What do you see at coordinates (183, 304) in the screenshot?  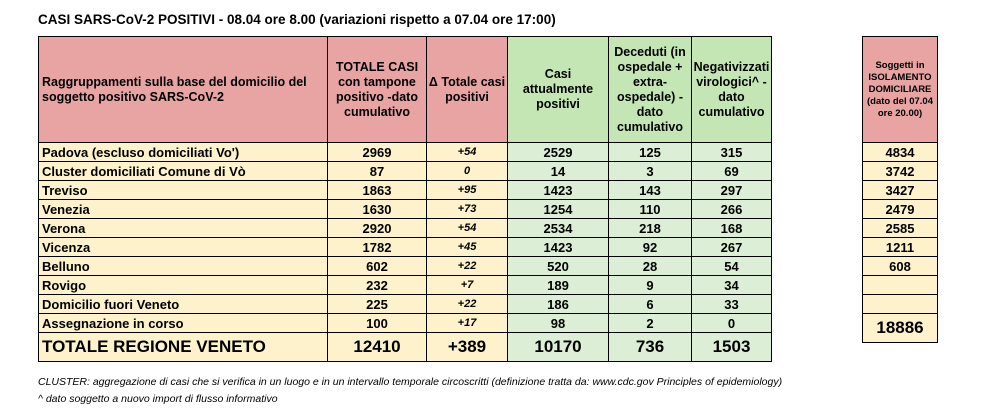 I see `row-label: Domicilio fuori Veneto` at bounding box center [183, 304].